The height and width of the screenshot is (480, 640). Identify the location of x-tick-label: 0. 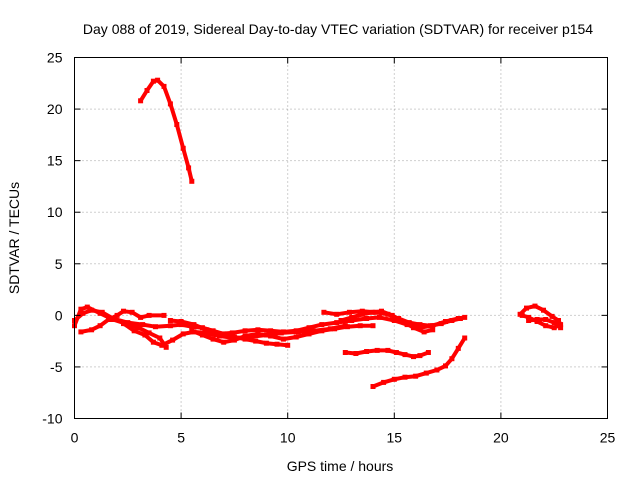
(75, 438).